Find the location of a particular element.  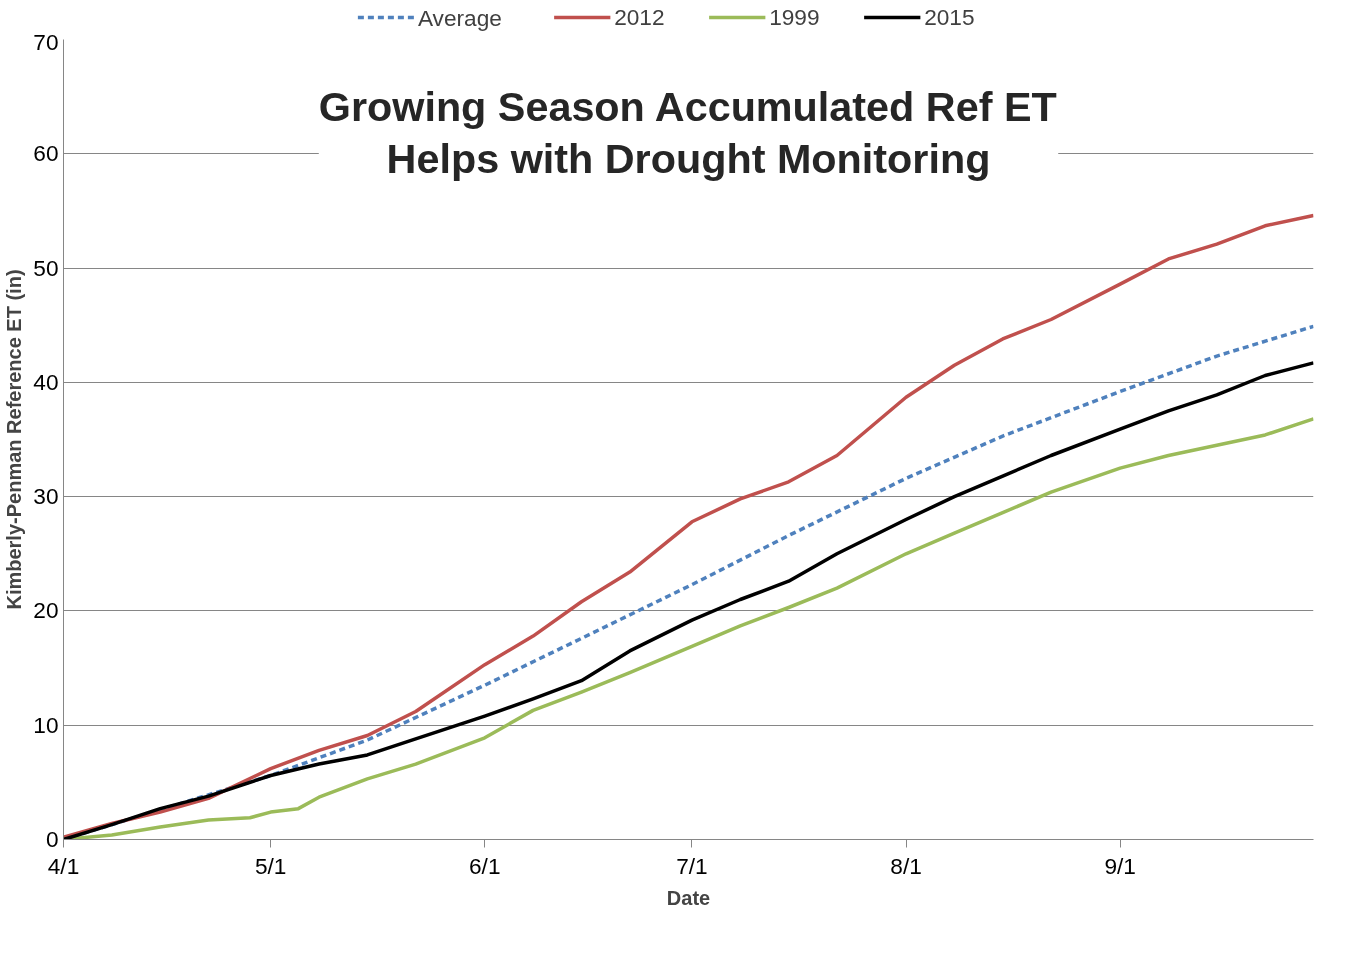

x-tick-label: 6/1 is located at coordinates (485, 865).